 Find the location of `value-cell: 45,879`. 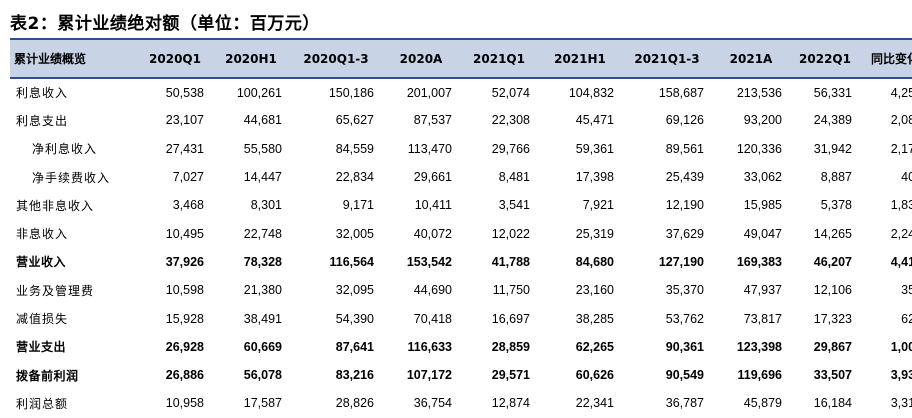

value-cell: 45,879 is located at coordinates (762, 403).